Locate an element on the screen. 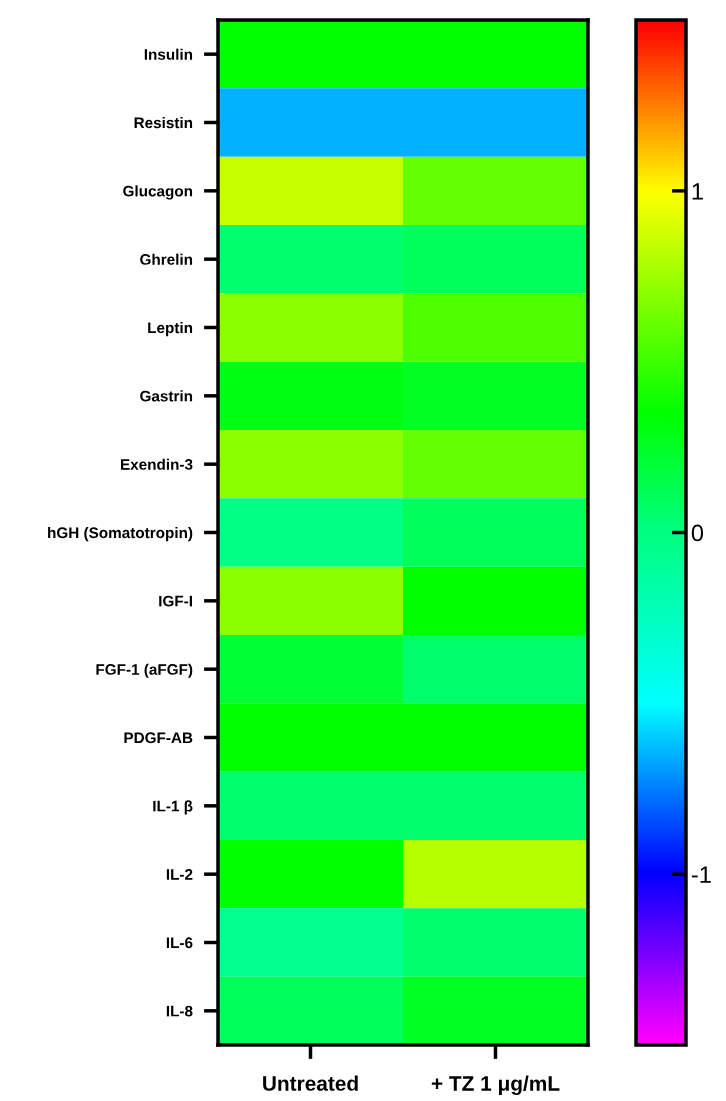 The image size is (726, 1101). y-tick-label: Resistin is located at coordinates (163, 122).